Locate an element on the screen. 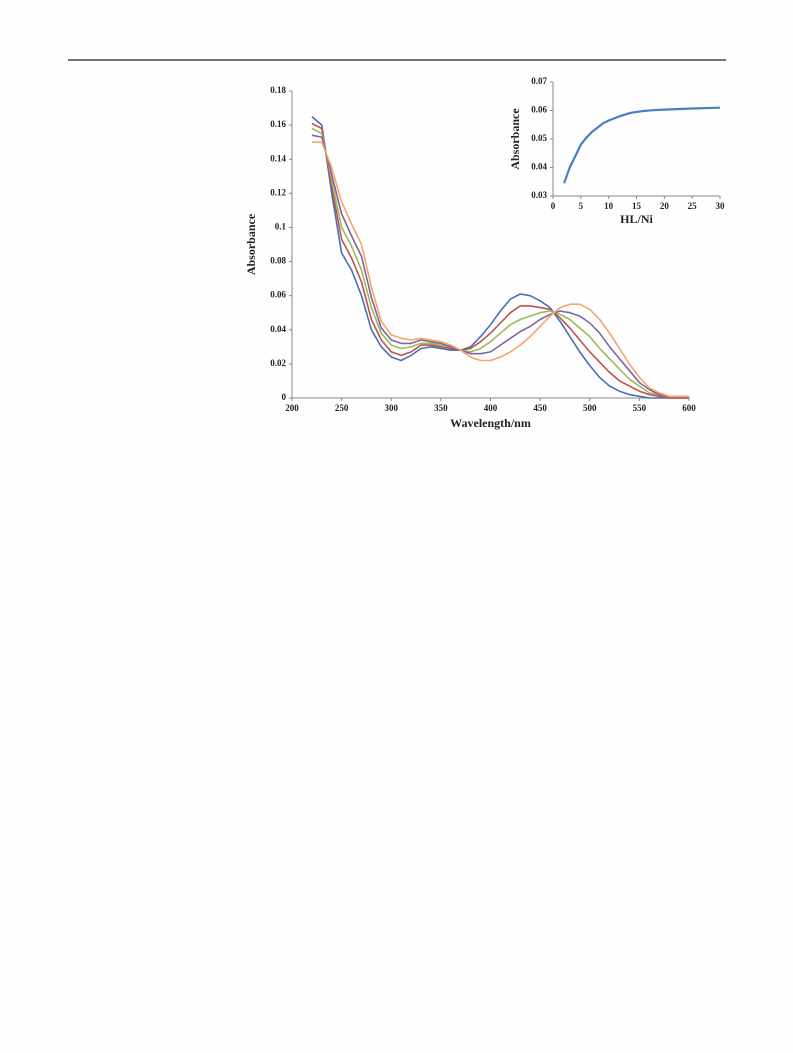 This screenshot has height=1053, width=793. x-tick-label: 250 is located at coordinates (342, 408).